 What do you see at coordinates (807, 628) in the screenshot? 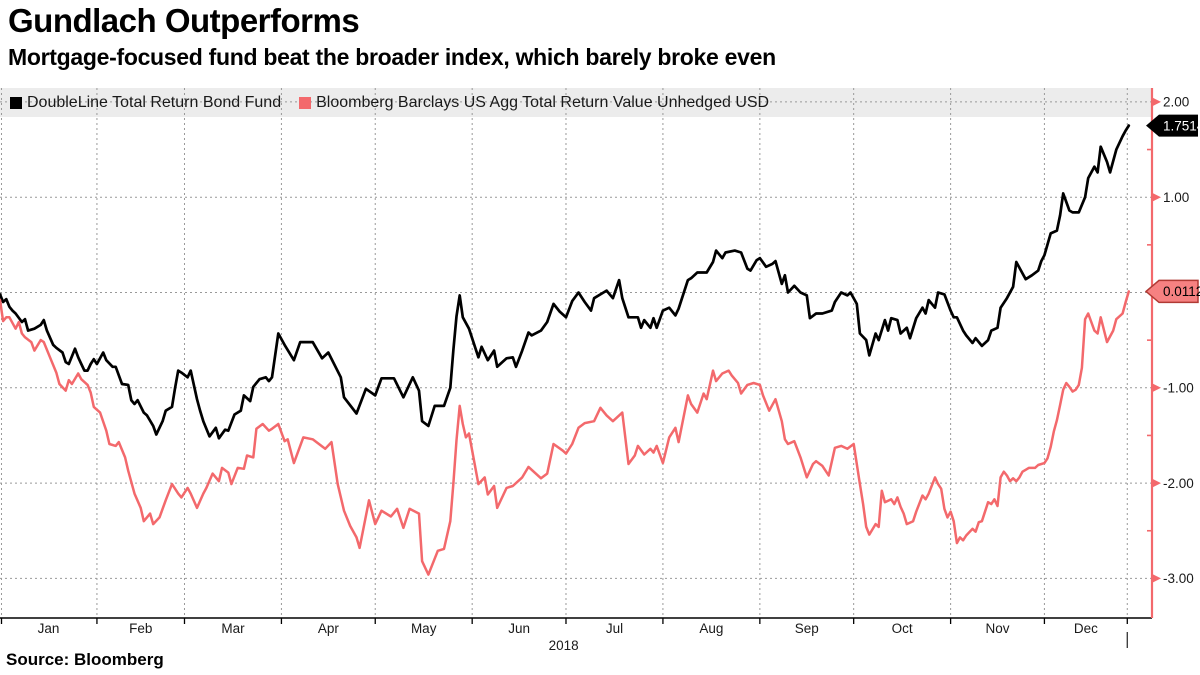
I see `month-label-sep: Sep` at bounding box center [807, 628].